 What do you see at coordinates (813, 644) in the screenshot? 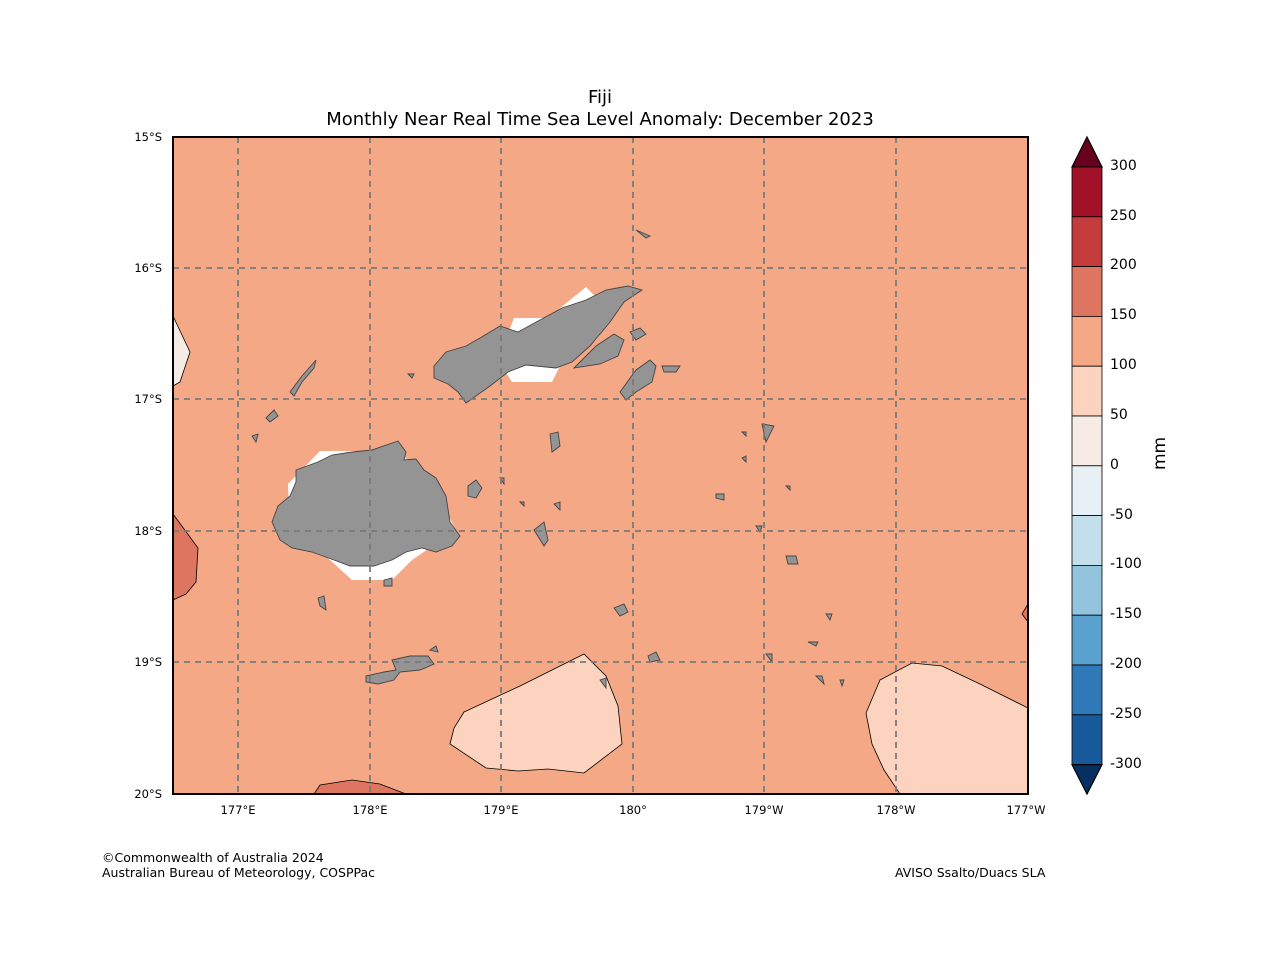
I see `island-vanuavatu` at bounding box center [813, 644].